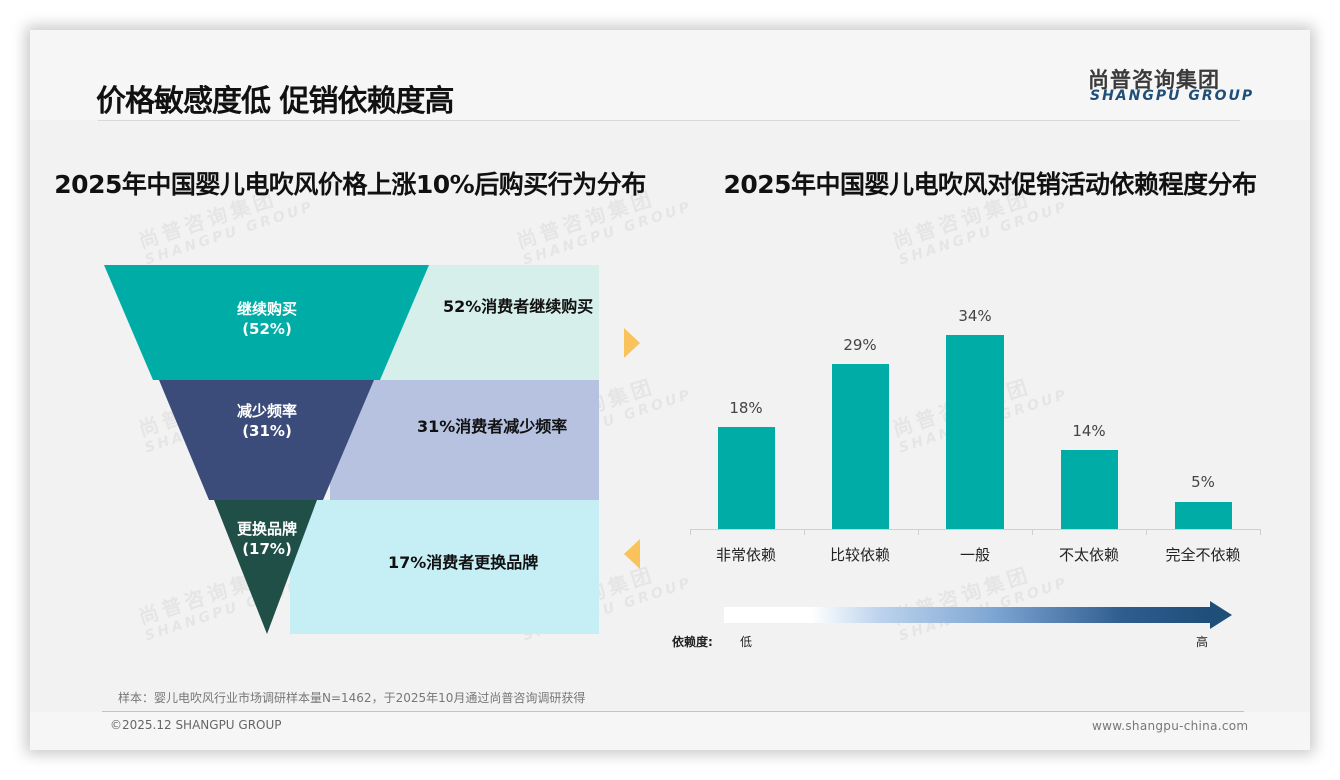  Describe the element at coordinates (669, 120) in the screenshot. I see `title-divider` at that location.